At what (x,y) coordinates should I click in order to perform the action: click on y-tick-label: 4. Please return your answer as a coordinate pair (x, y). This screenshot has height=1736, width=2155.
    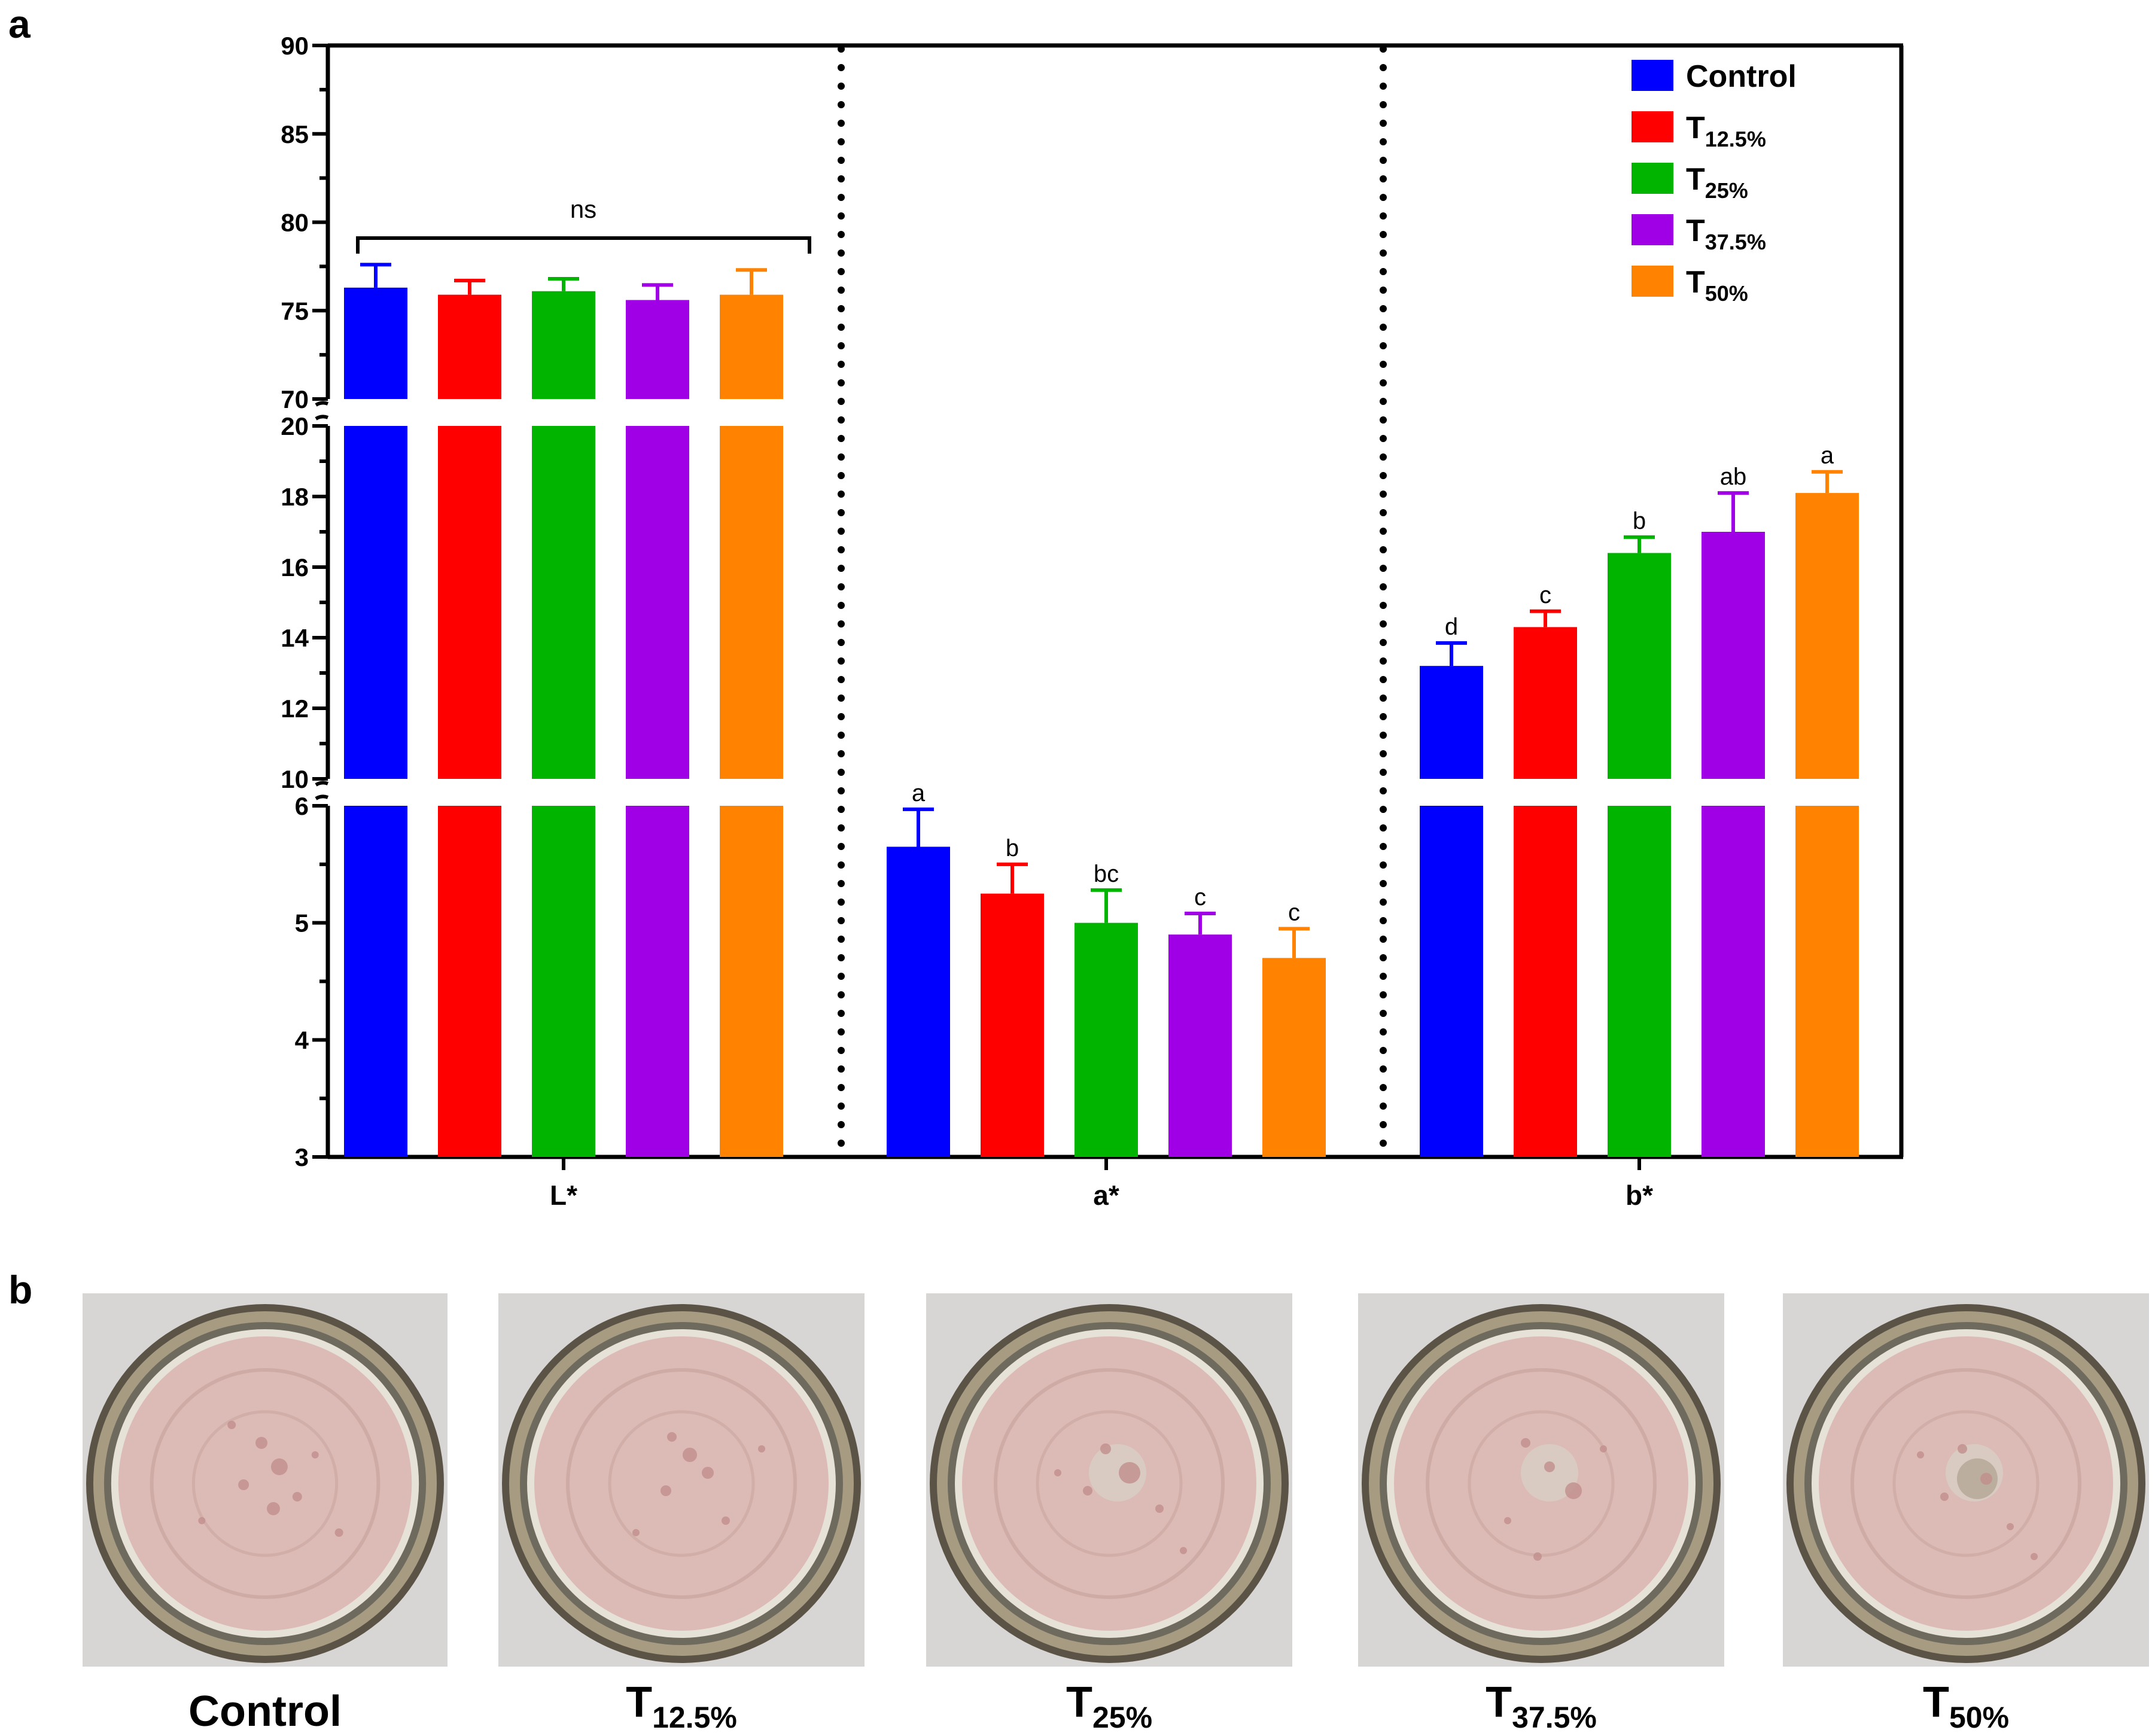
    Looking at the image, I should click on (302, 1040).